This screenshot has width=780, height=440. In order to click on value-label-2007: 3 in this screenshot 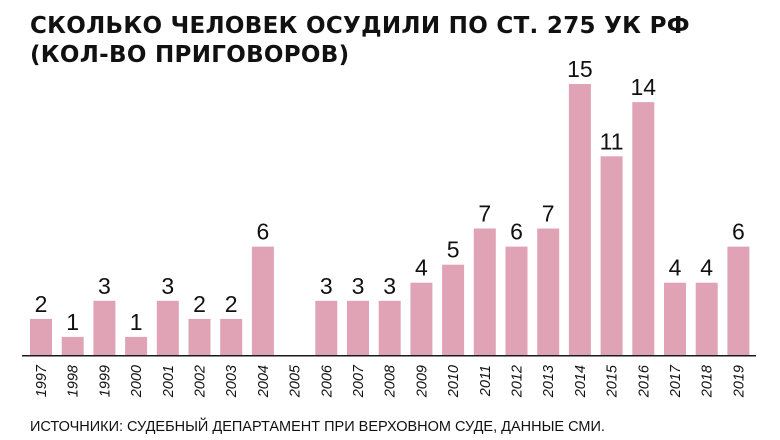, I will do `click(358, 286)`.